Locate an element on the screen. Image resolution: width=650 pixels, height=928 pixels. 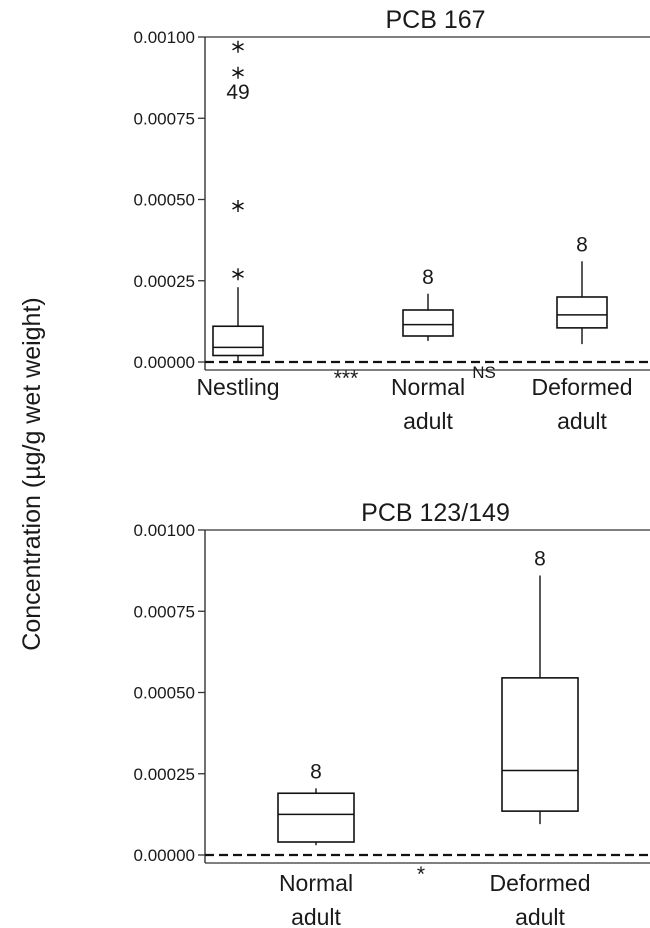
chart-title: PCB 123/149 is located at coordinates (435, 513).